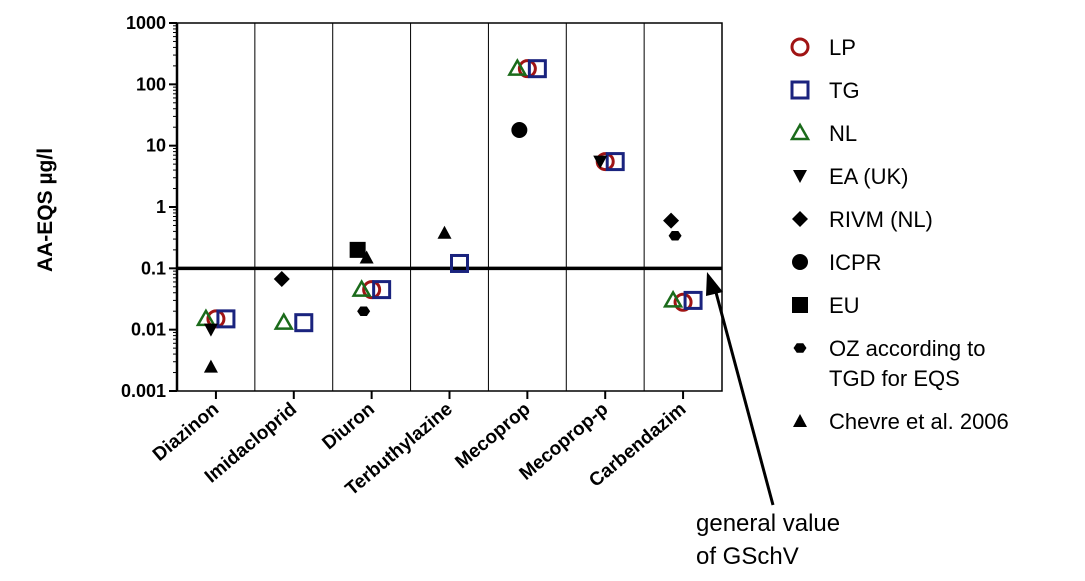 The width and height of the screenshot is (1085, 581). I want to click on point-eu-diuron, so click(357, 249).